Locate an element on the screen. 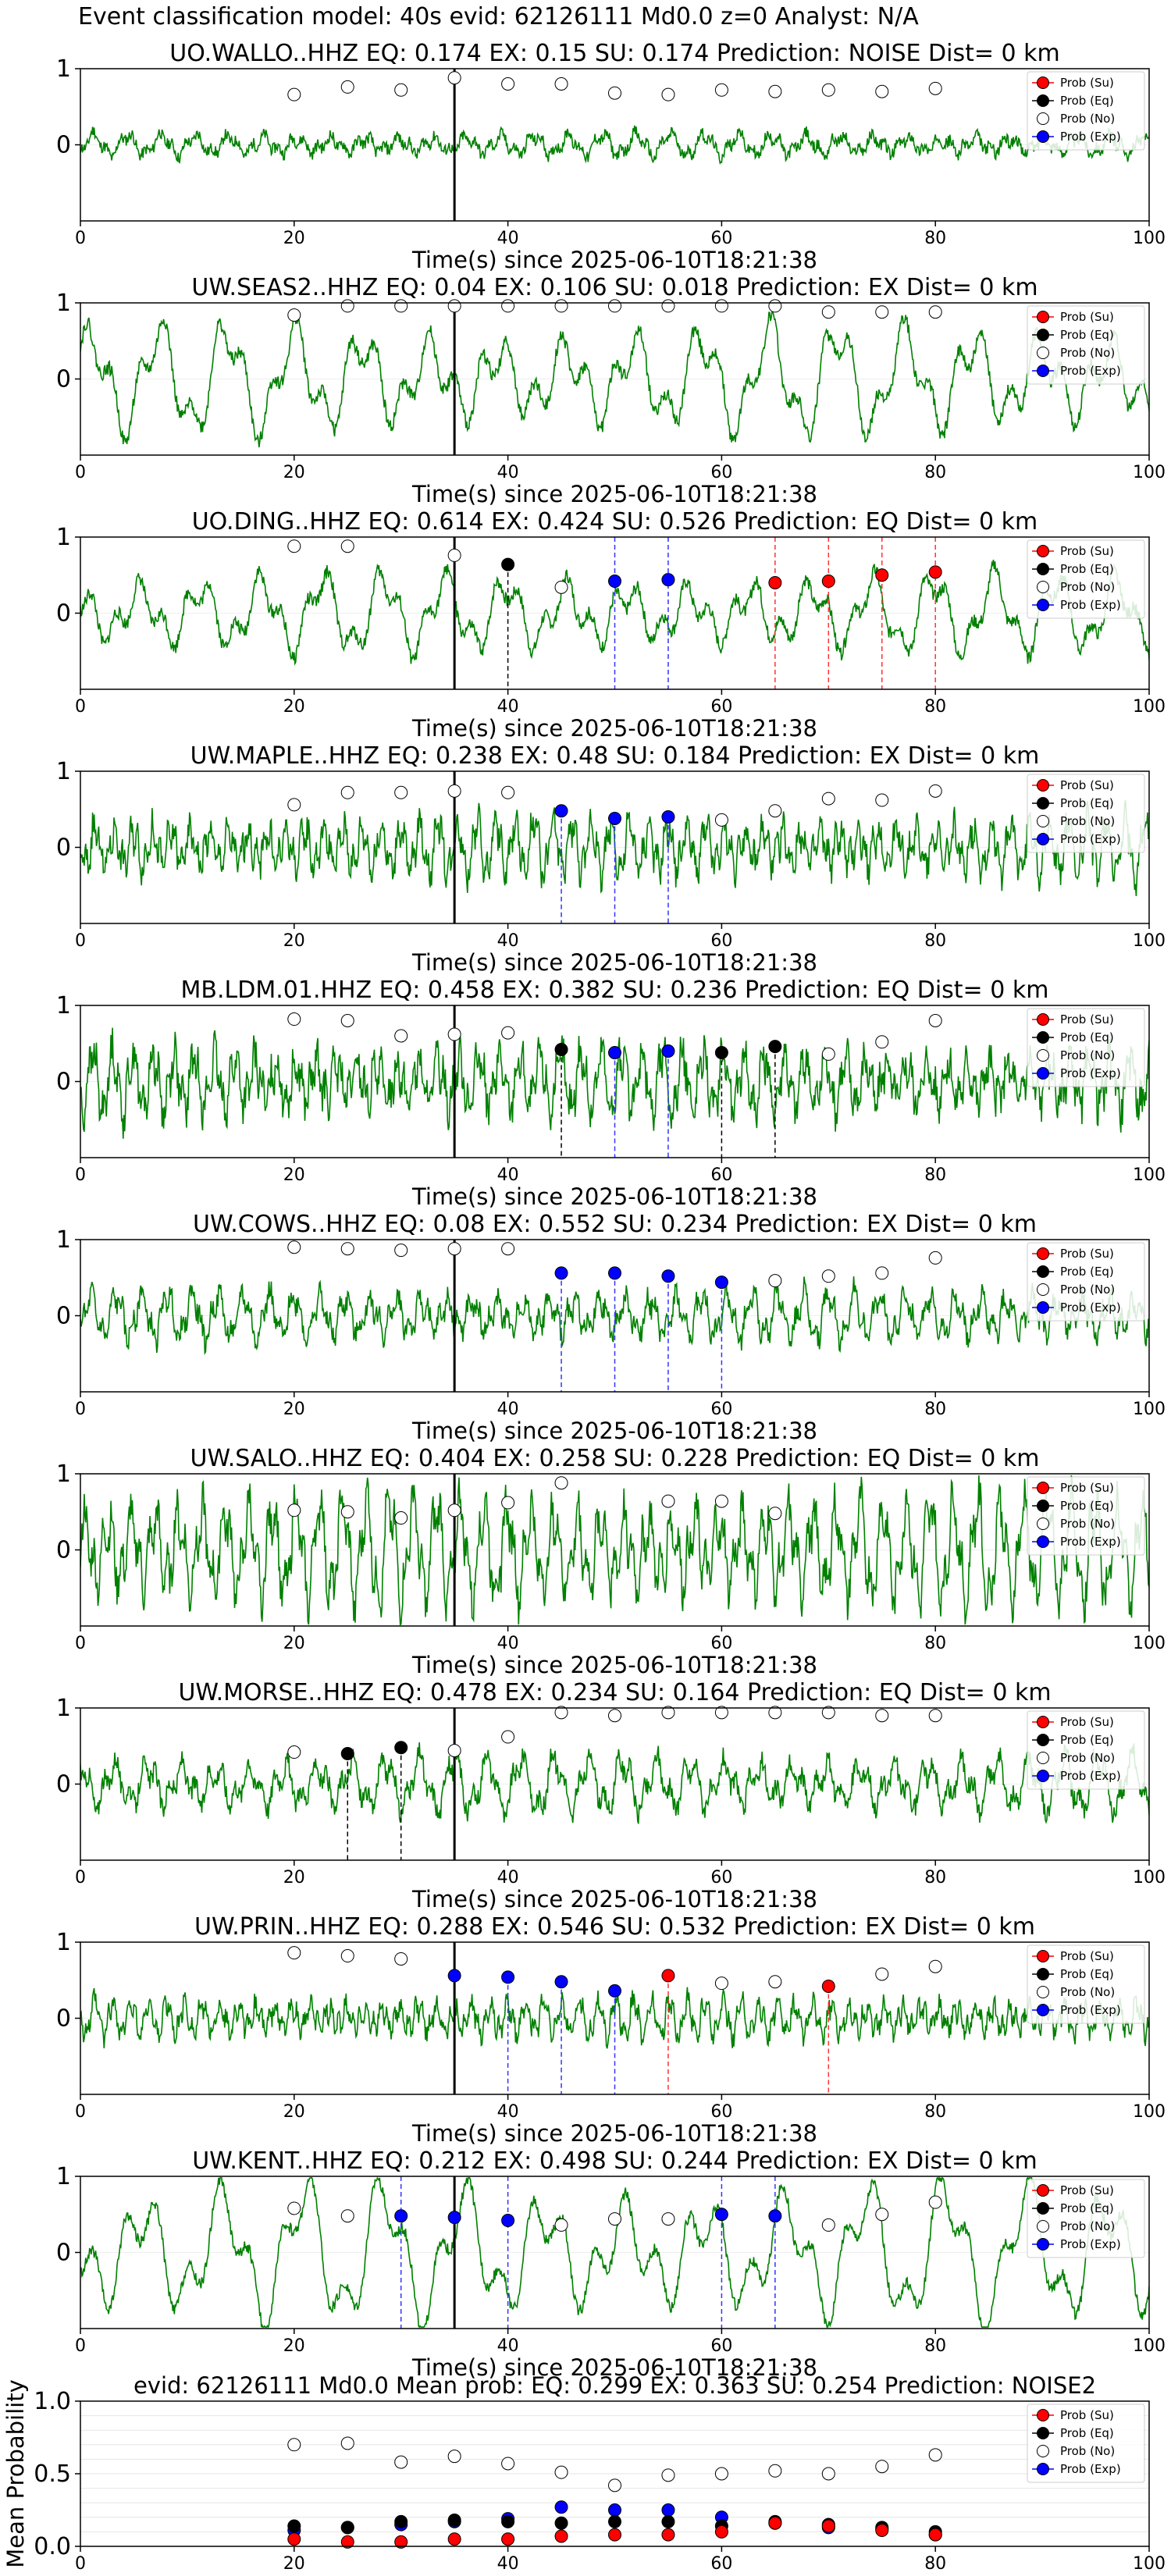  mean-point-exp is located at coordinates (668, 2510).